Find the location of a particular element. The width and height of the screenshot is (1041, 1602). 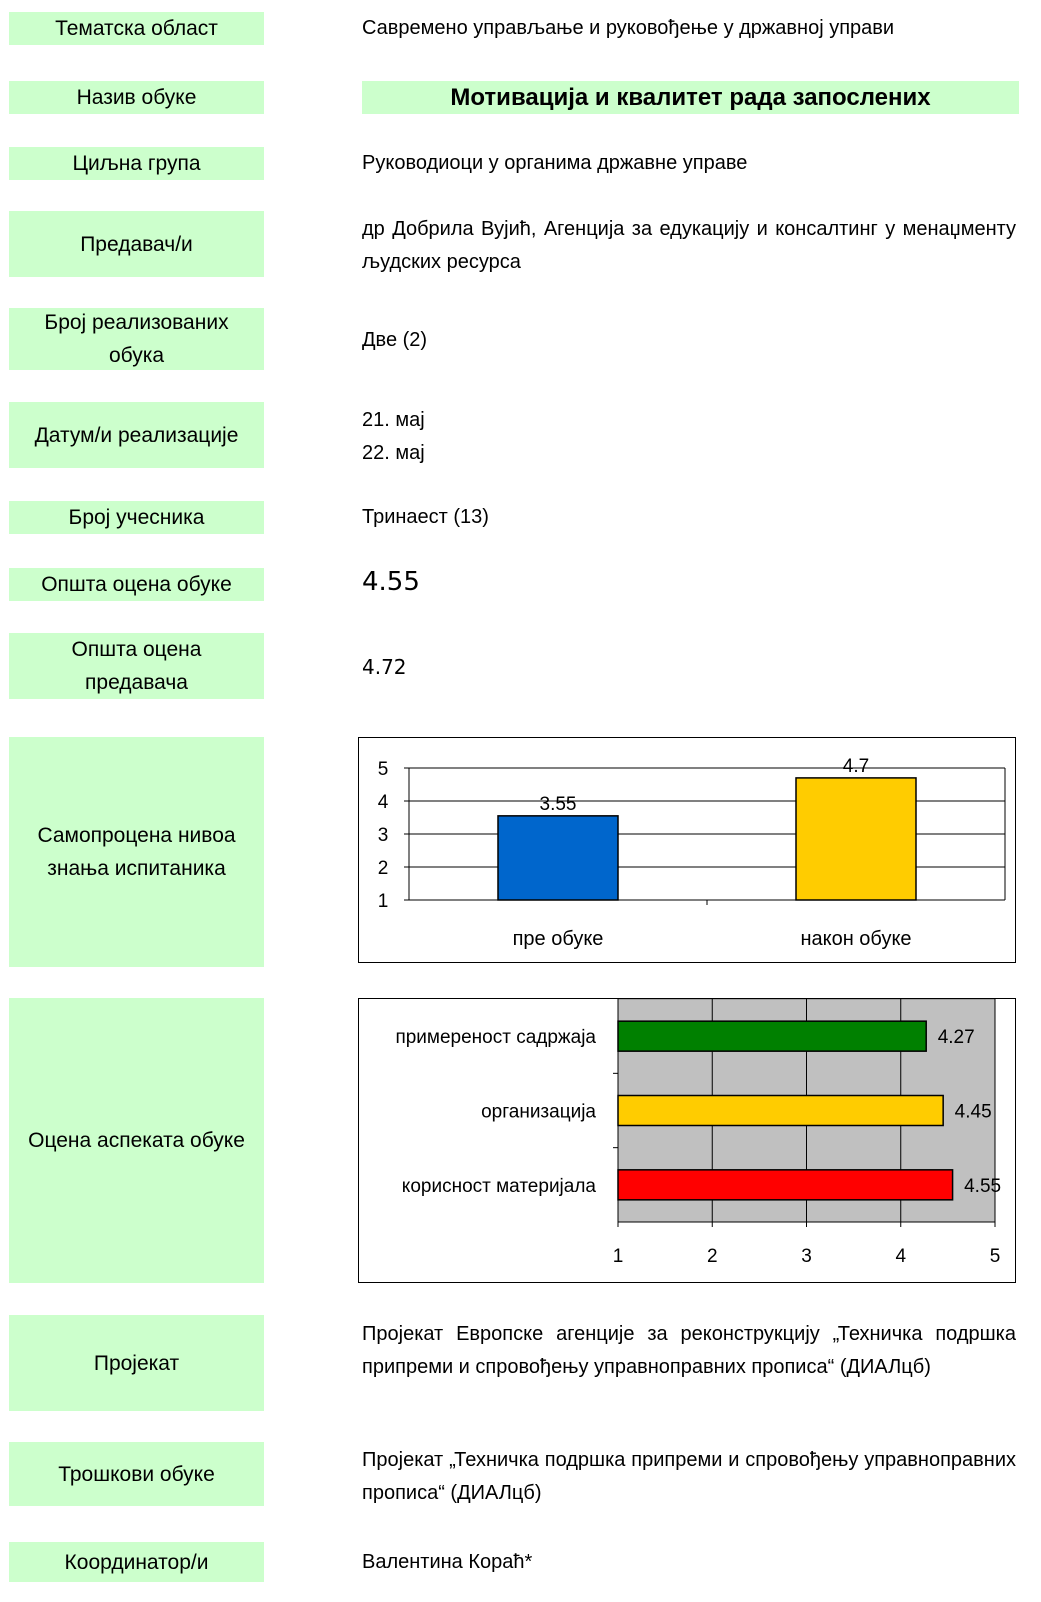

self-assessment-chart-svg: 1 2 3 4 5 3.55 пре обуке 4.7 након обуке is located at coordinates (692, 853).